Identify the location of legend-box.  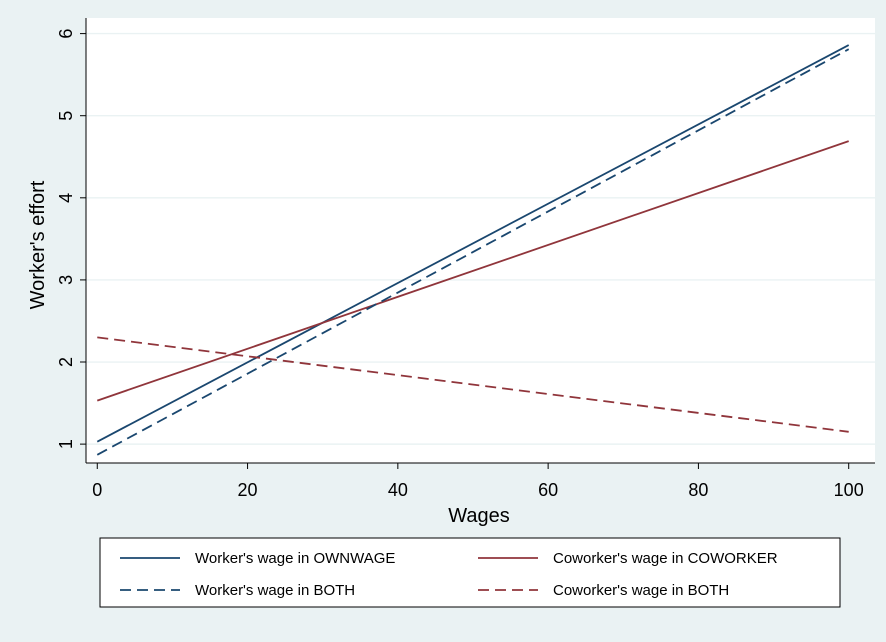
(470, 572).